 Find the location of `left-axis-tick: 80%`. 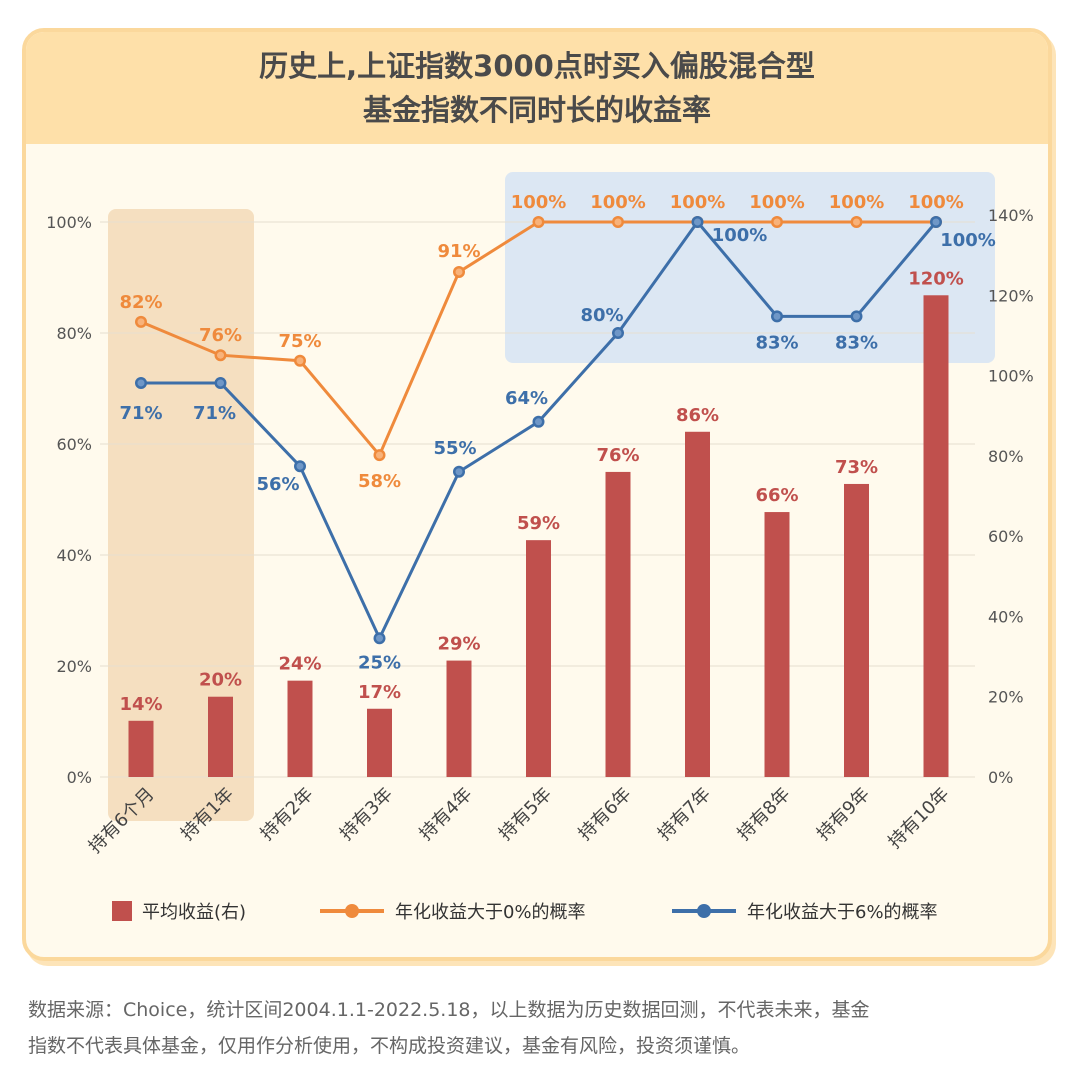

left-axis-tick: 80% is located at coordinates (74, 333).